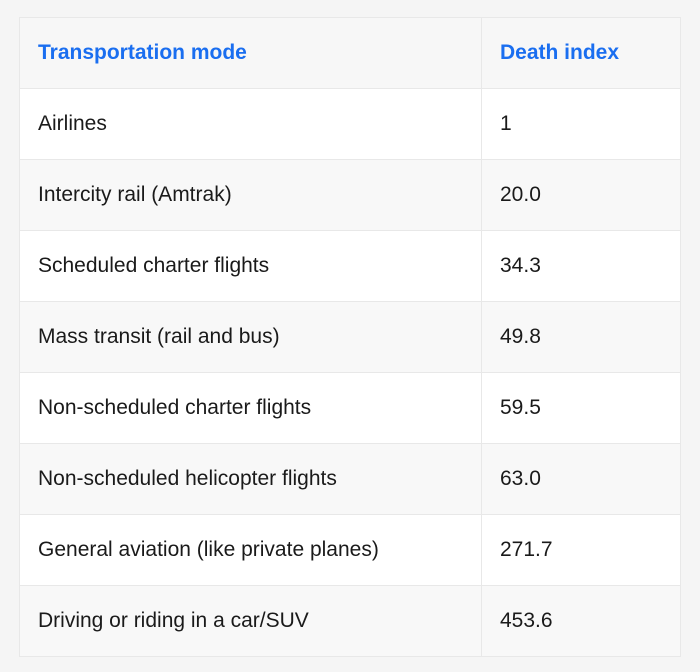  Describe the element at coordinates (250, 408) in the screenshot. I see `mode-cell: Non-scheduled charter flights` at that location.